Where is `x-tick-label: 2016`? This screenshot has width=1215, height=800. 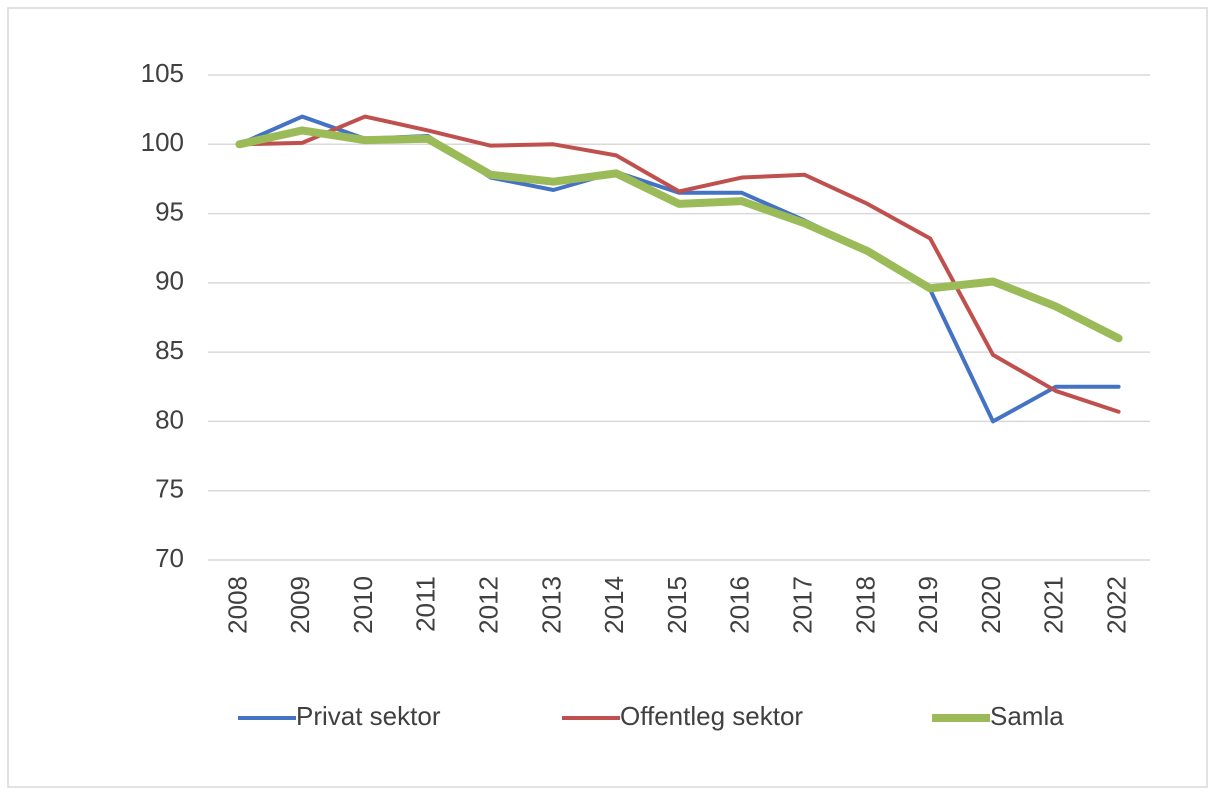
x-tick-label: 2016 is located at coordinates (740, 605).